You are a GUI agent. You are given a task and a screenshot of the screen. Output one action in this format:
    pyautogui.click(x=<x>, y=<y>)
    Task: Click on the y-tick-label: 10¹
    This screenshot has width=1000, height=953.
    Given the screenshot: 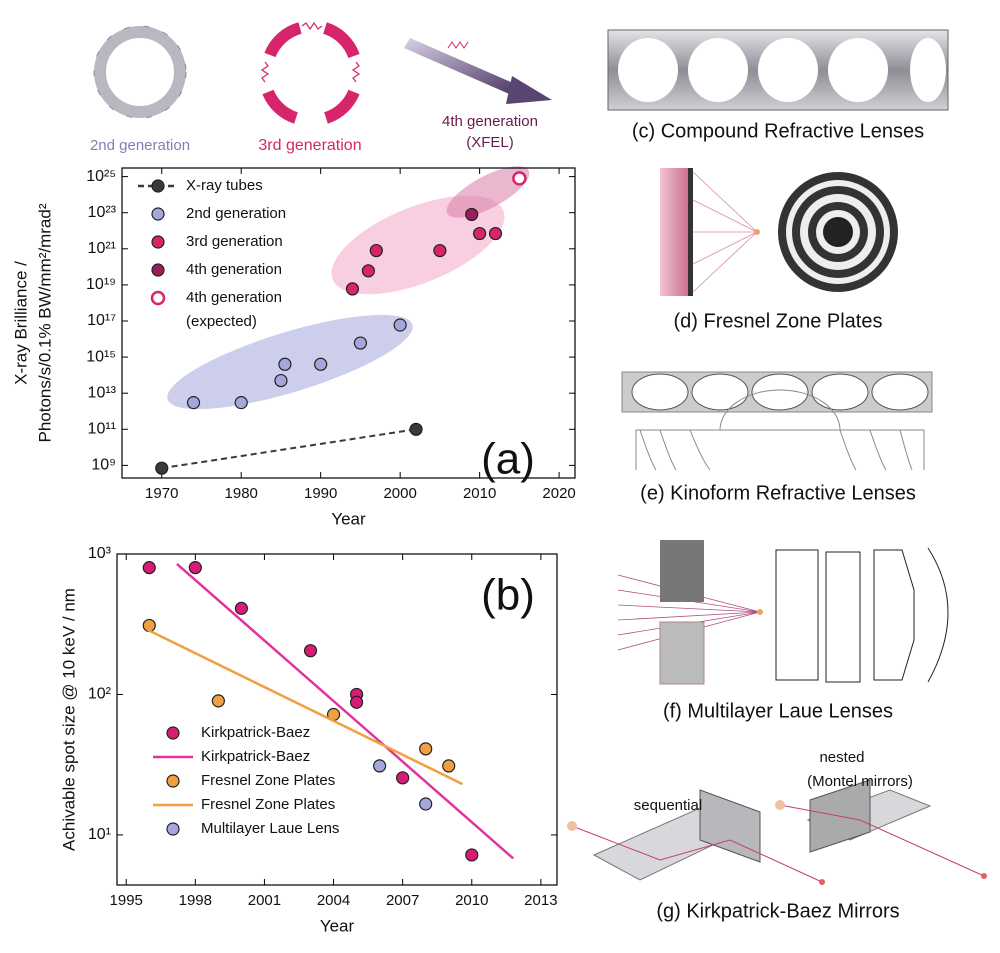 What is the action you would take?
    pyautogui.click(x=99, y=834)
    